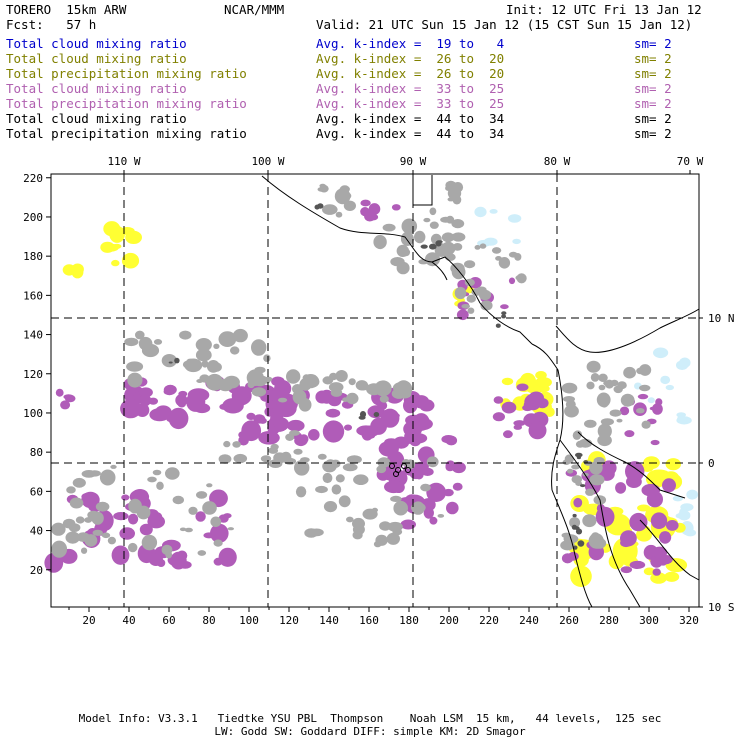  Describe the element at coordinates (653, 43) in the screenshot. I see `legend-row-smoothing: sm= 2` at that location.